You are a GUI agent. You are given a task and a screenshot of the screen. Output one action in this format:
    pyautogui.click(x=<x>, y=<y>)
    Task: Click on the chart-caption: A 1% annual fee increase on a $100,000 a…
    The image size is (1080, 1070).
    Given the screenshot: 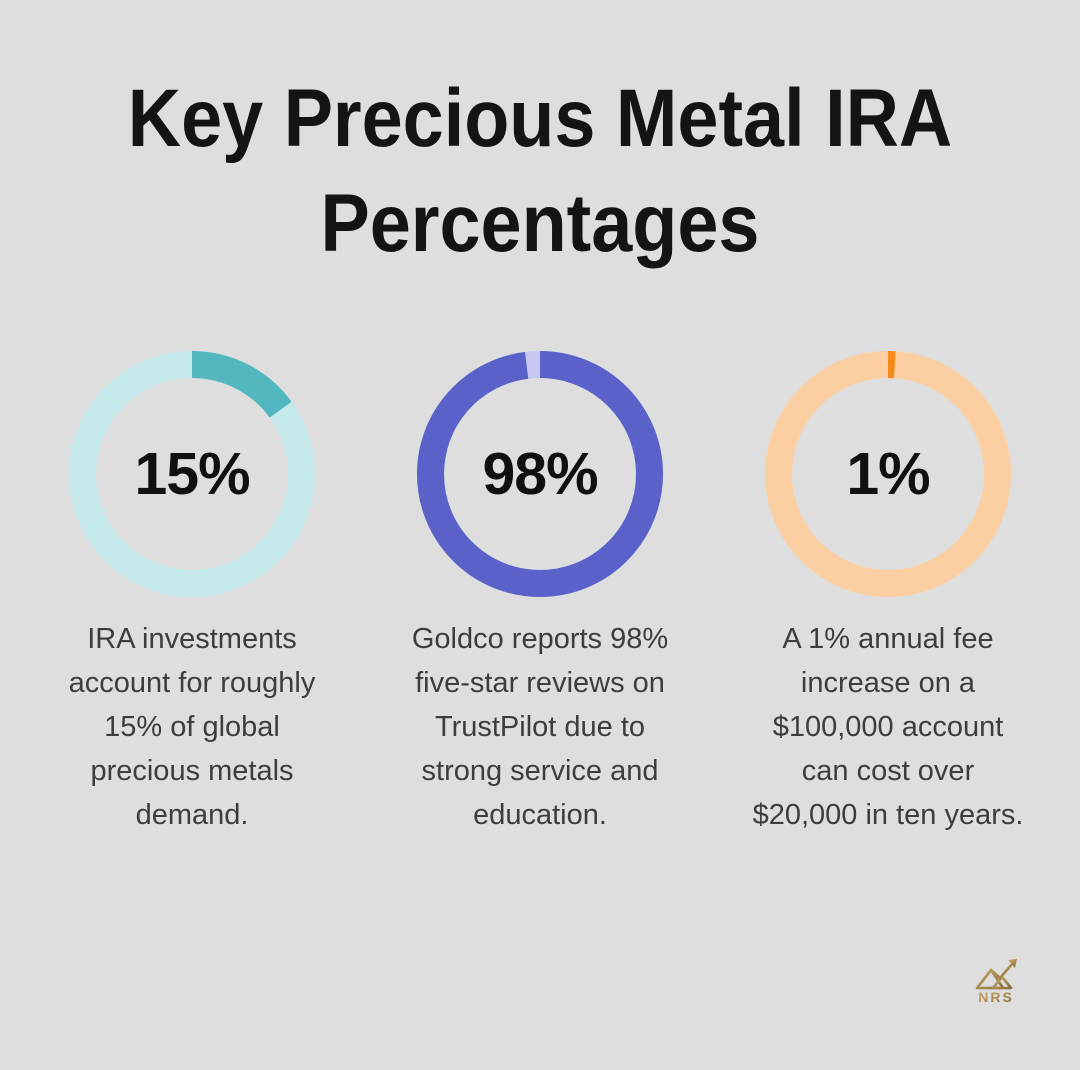 What is the action you would take?
    pyautogui.click(x=888, y=727)
    